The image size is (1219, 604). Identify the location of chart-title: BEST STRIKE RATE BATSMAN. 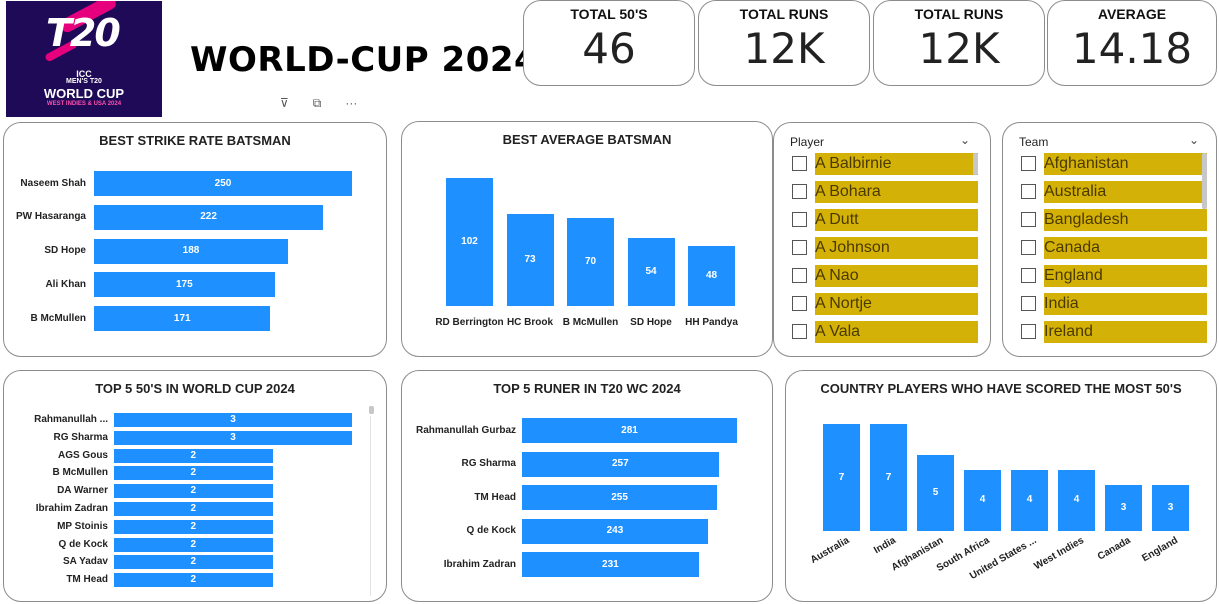
(195, 140).